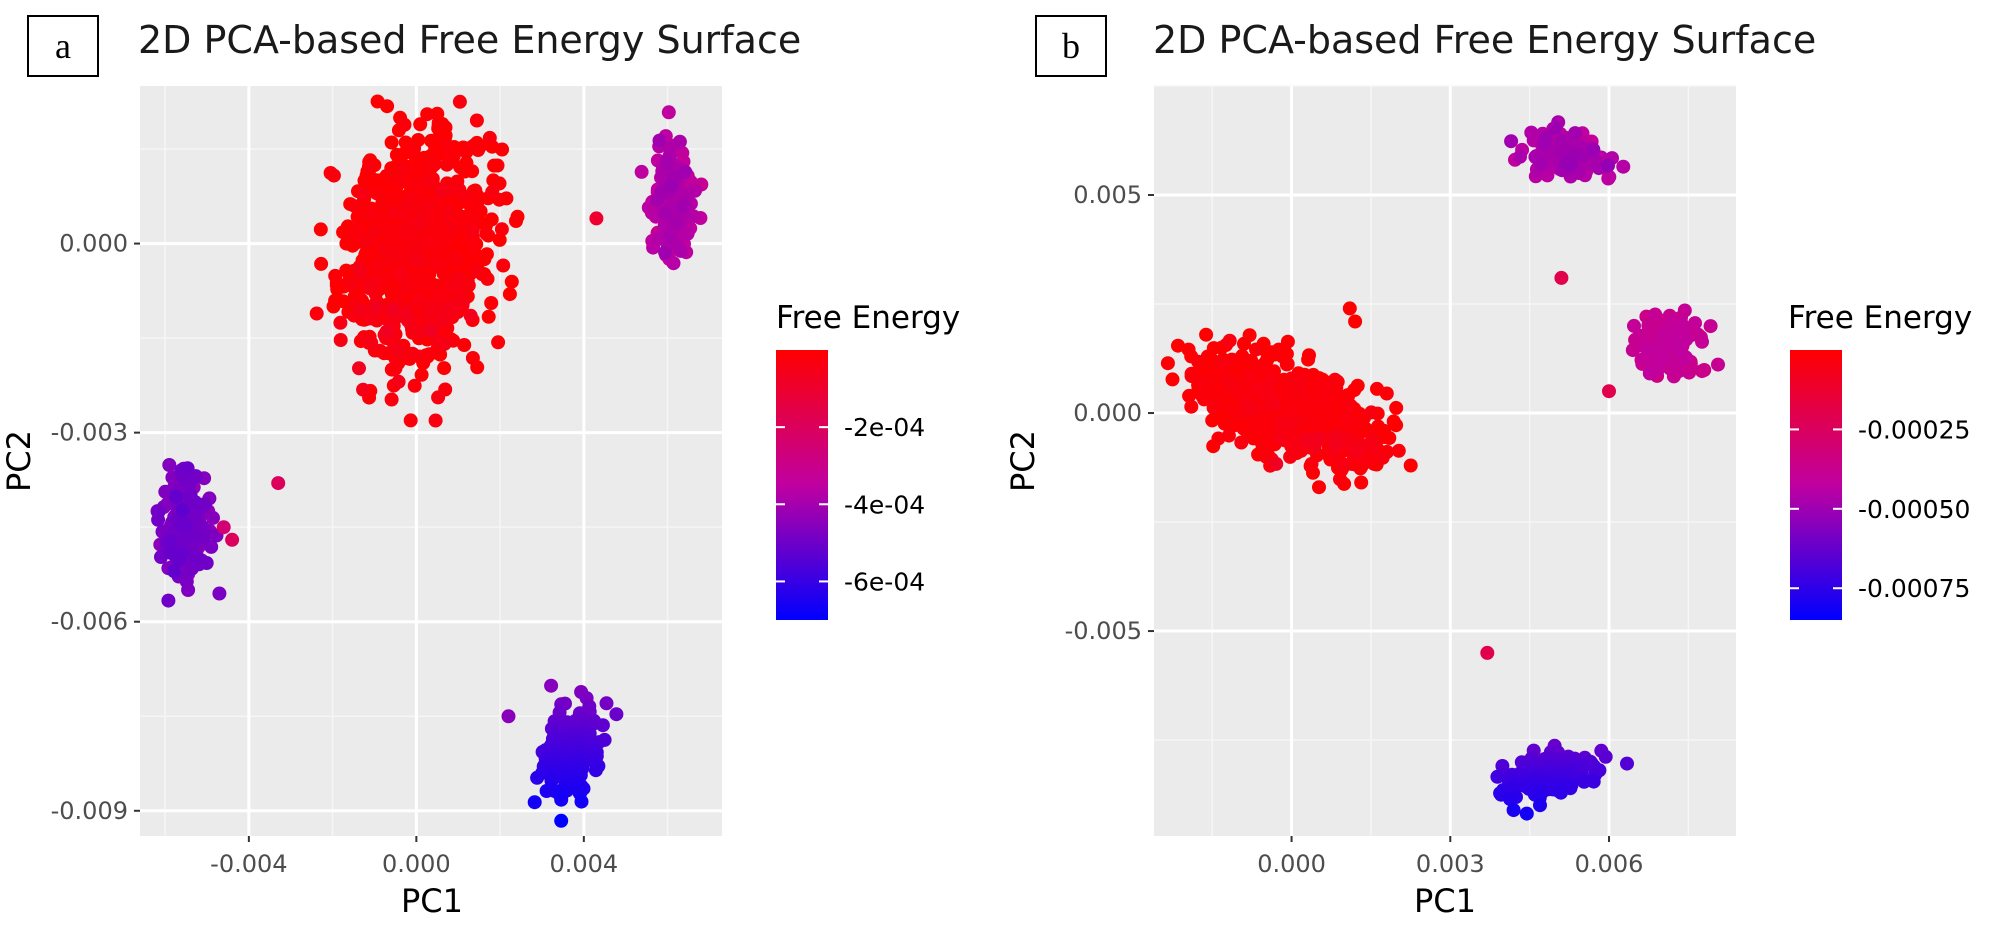 Image resolution: width=2008 pixels, height=938 pixels. Describe the element at coordinates (1914, 509) in the screenshot. I see `legend-tick-label: -0.00050` at that location.